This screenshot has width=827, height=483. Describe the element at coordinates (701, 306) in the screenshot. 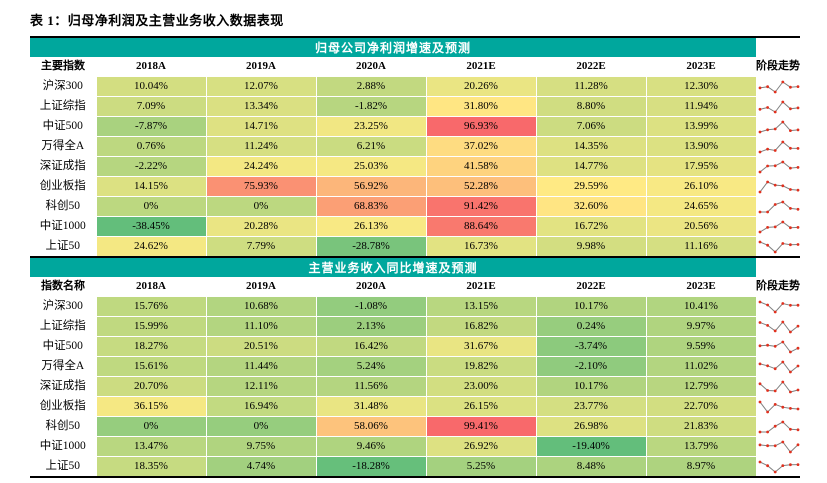

I see `value-cell: 10.41%` at that location.